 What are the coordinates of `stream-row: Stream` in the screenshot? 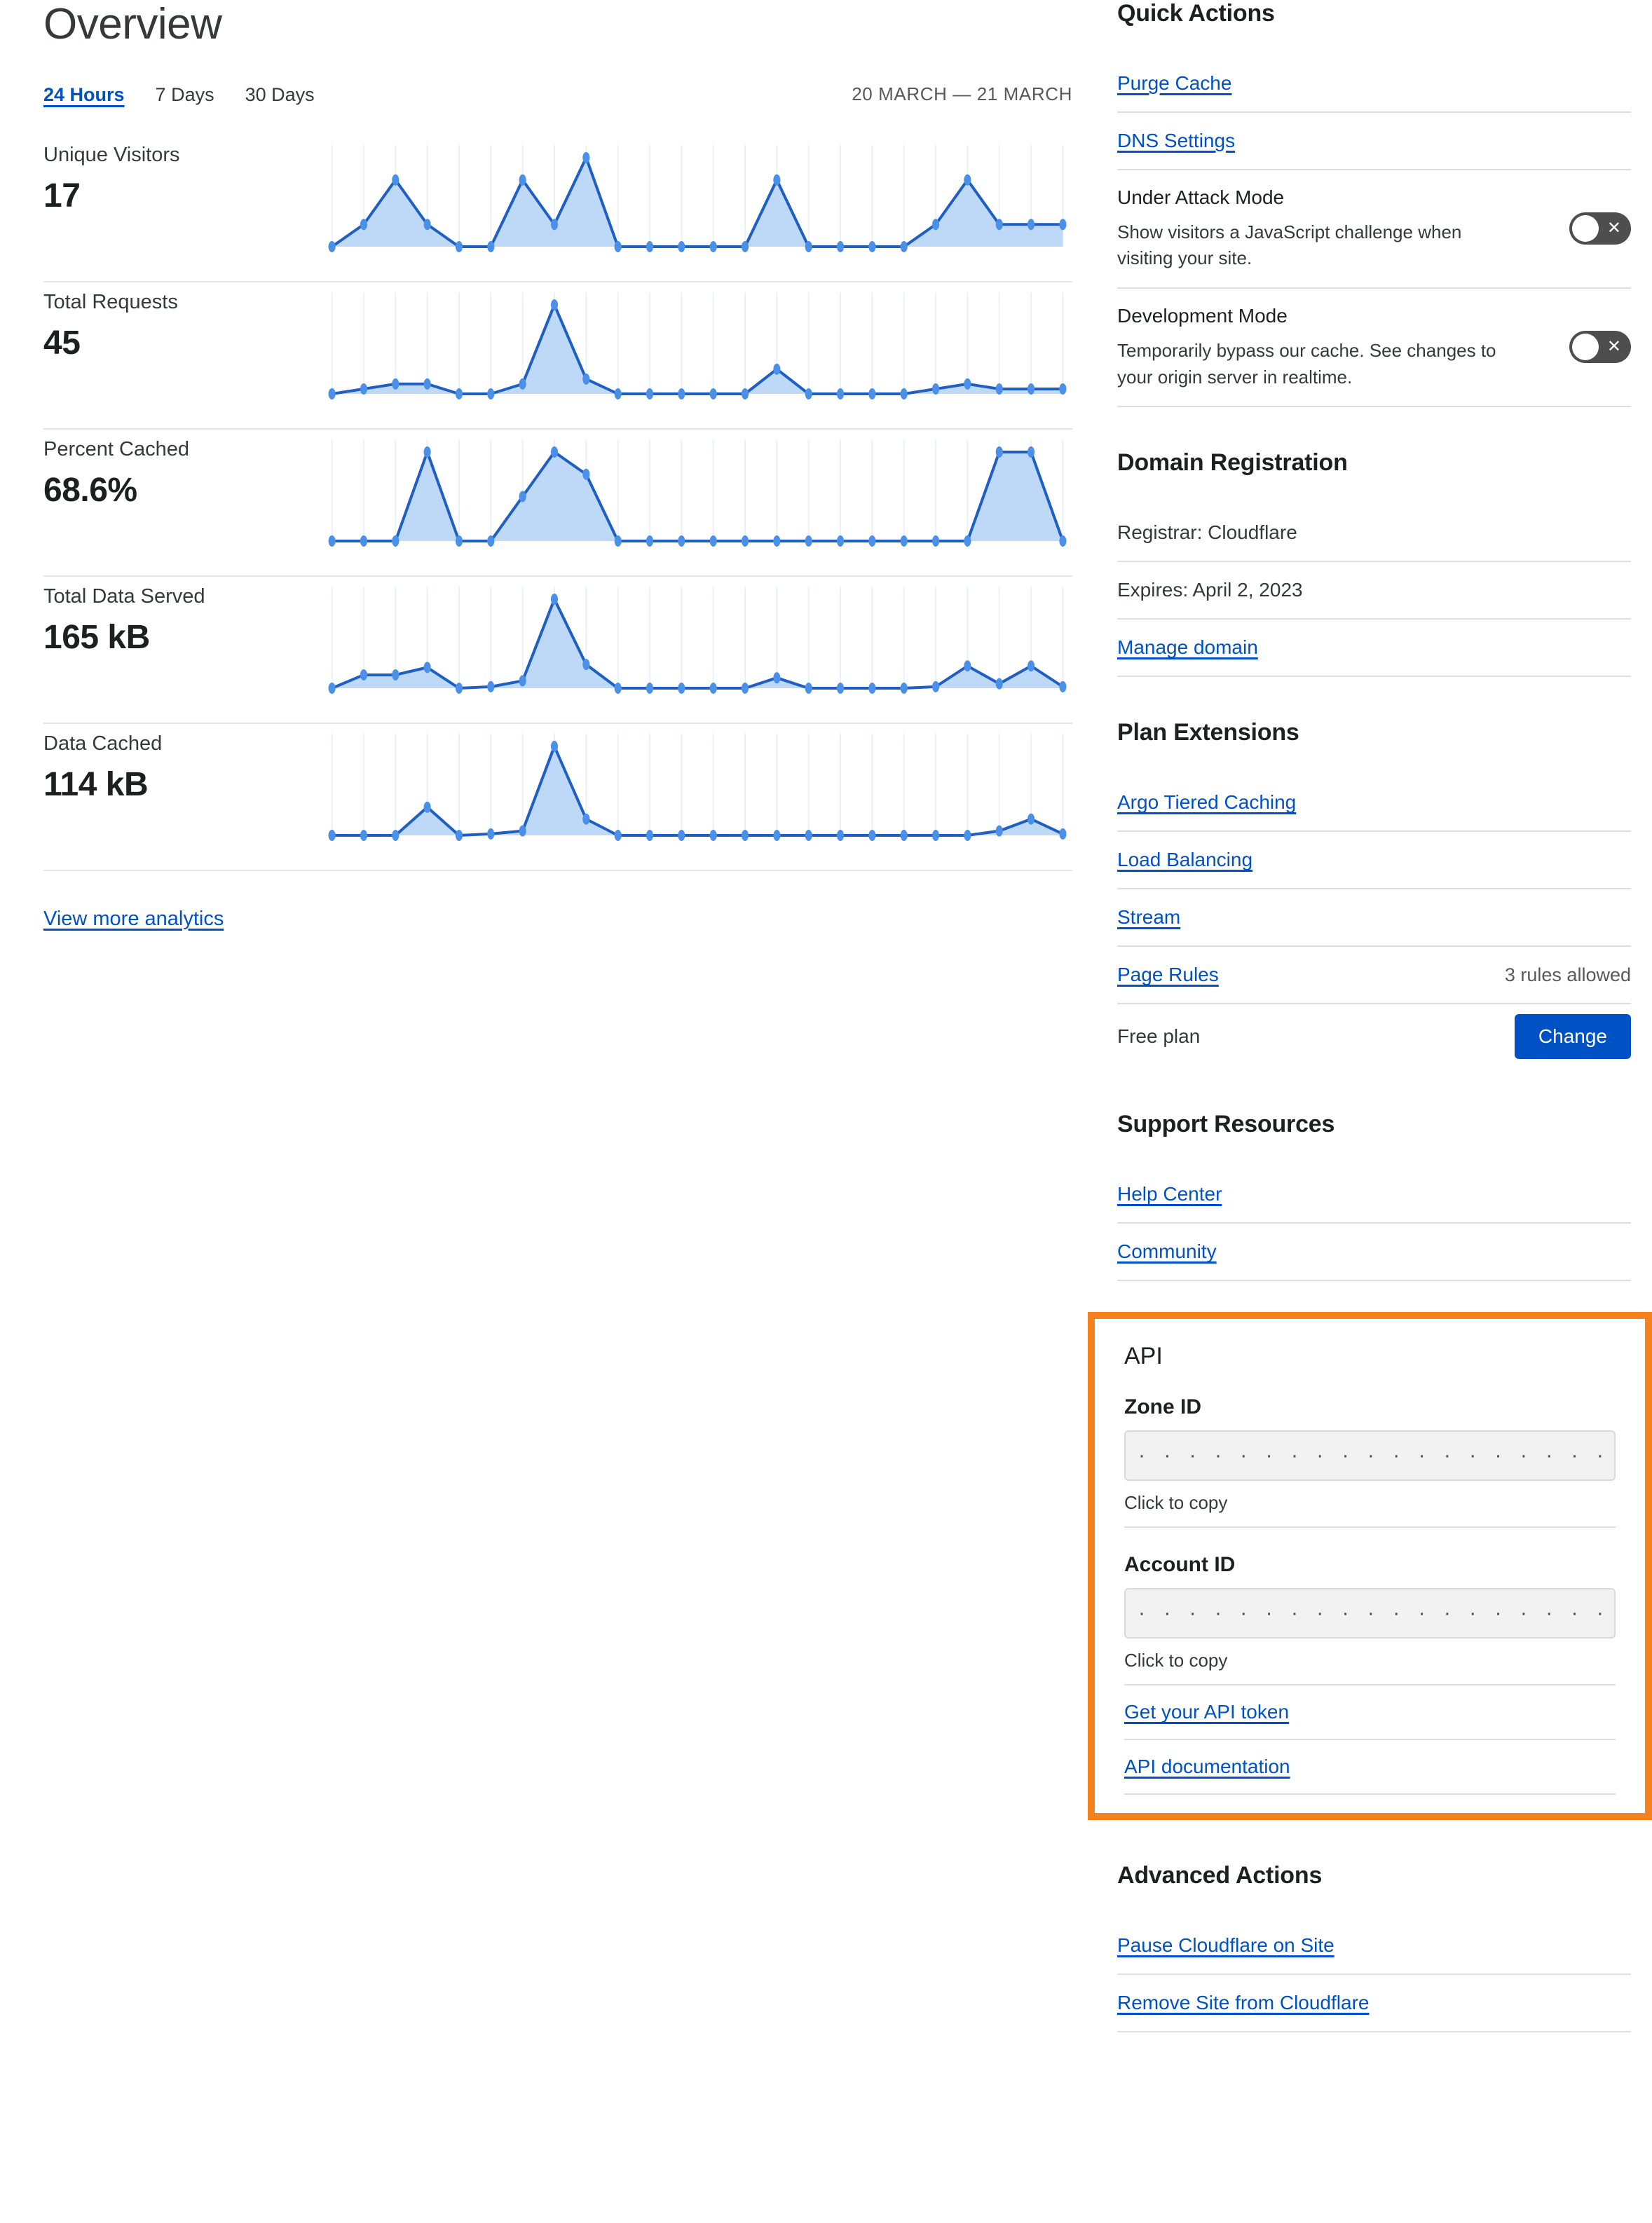 It's located at (1374, 918).